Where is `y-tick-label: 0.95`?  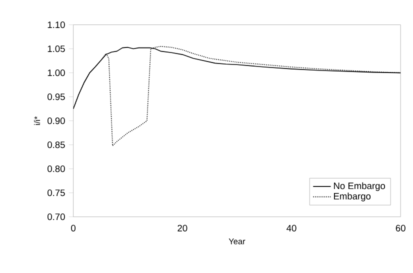
y-tick-label: 0.95 is located at coordinates (56, 97).